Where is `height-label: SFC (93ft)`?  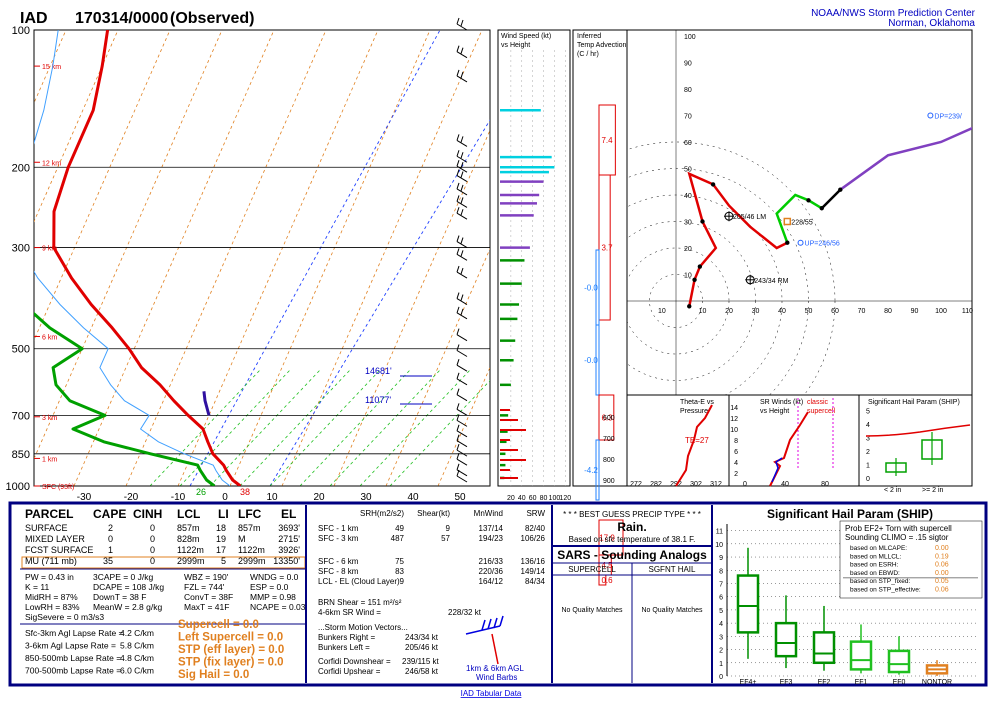
height-label: SFC (93ft) is located at coordinates (58, 487).